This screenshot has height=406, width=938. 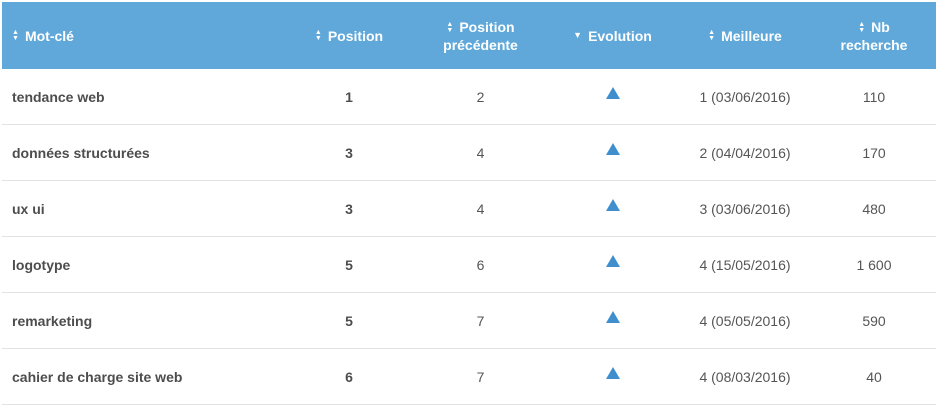 I want to click on column-label-line2: précédente, so click(x=480, y=44).